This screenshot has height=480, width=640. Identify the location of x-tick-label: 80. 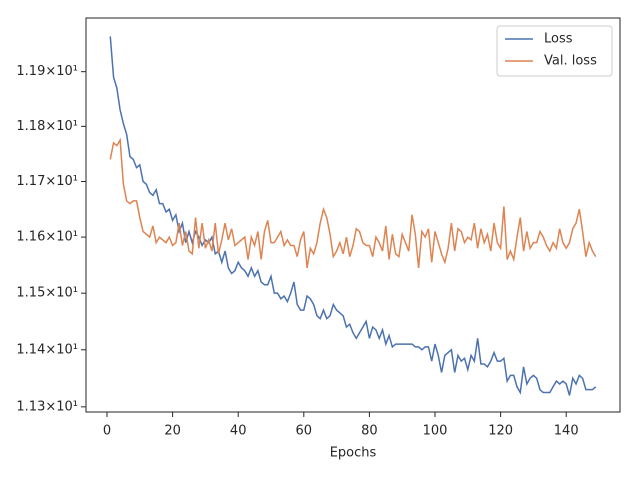
(369, 431).